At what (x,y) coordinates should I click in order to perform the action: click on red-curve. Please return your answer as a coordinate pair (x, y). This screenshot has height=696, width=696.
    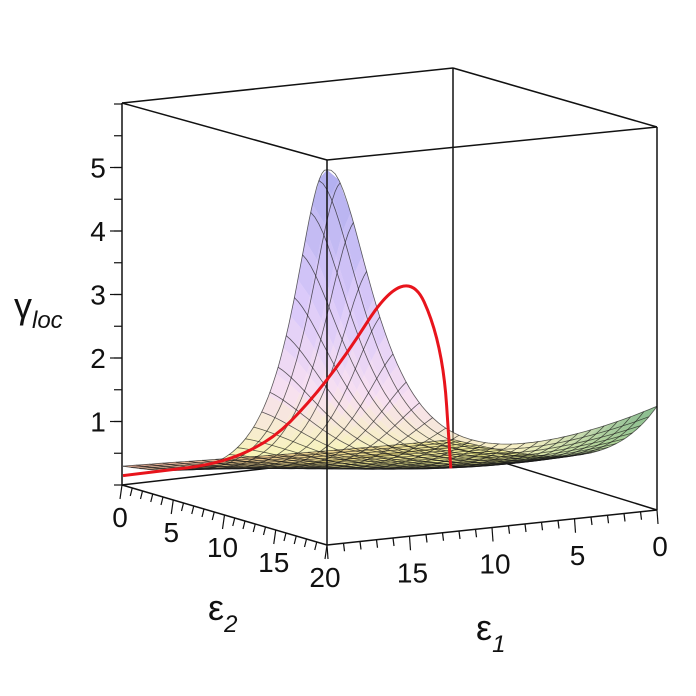
    Looking at the image, I should click on (287, 381).